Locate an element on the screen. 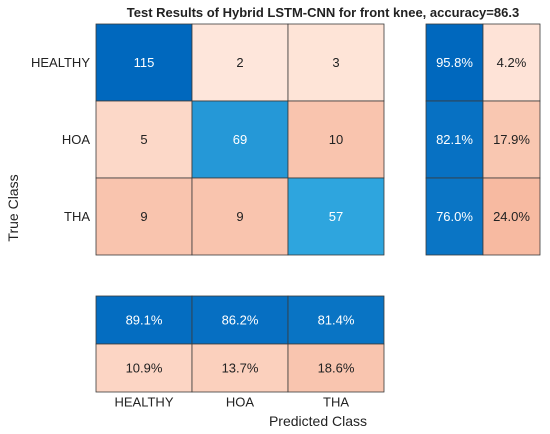 This screenshot has height=434, width=550. matrix-cell-value: 5 is located at coordinates (143, 139).